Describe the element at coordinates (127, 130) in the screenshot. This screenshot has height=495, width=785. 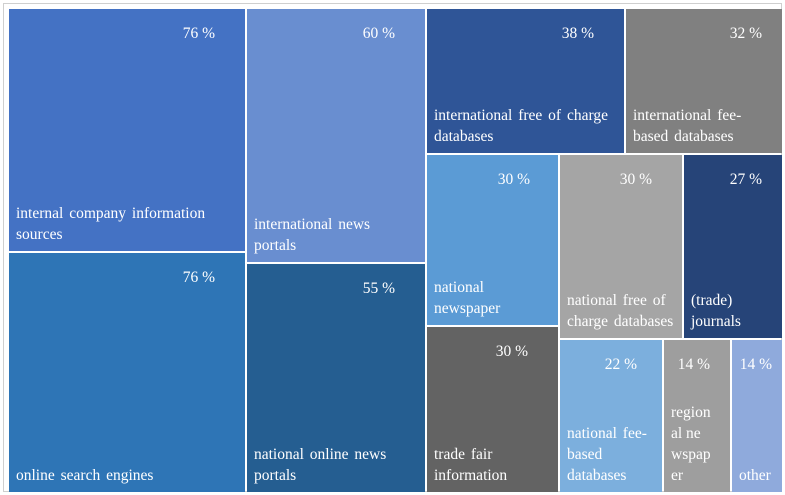
I see `treemap-tile: 76 % internal company information sources` at that location.